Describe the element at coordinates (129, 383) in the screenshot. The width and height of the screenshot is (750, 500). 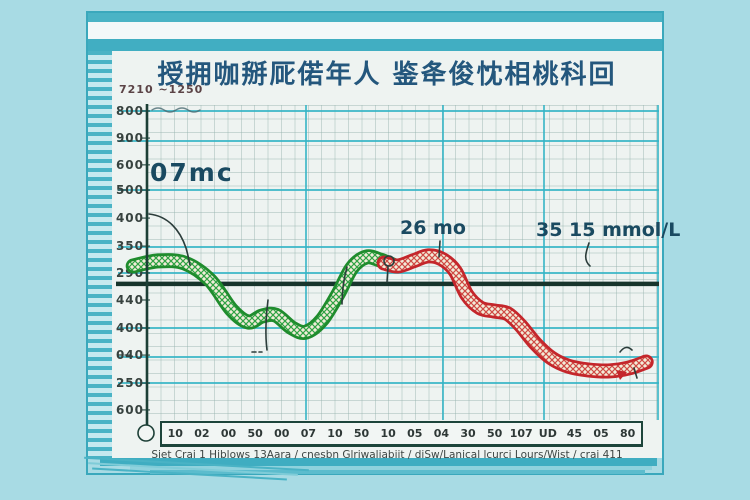
I see `y-tick-label: 250` at that location.